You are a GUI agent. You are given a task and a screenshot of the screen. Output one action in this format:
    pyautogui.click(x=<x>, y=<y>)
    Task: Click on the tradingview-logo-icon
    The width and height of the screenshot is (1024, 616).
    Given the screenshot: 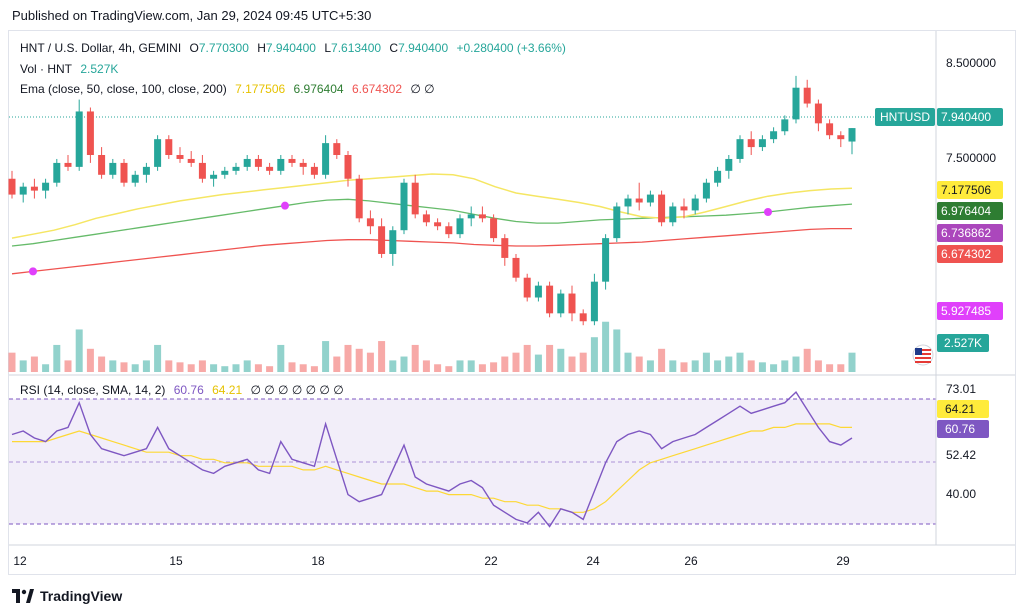 What is the action you would take?
    pyautogui.click(x=23, y=596)
    